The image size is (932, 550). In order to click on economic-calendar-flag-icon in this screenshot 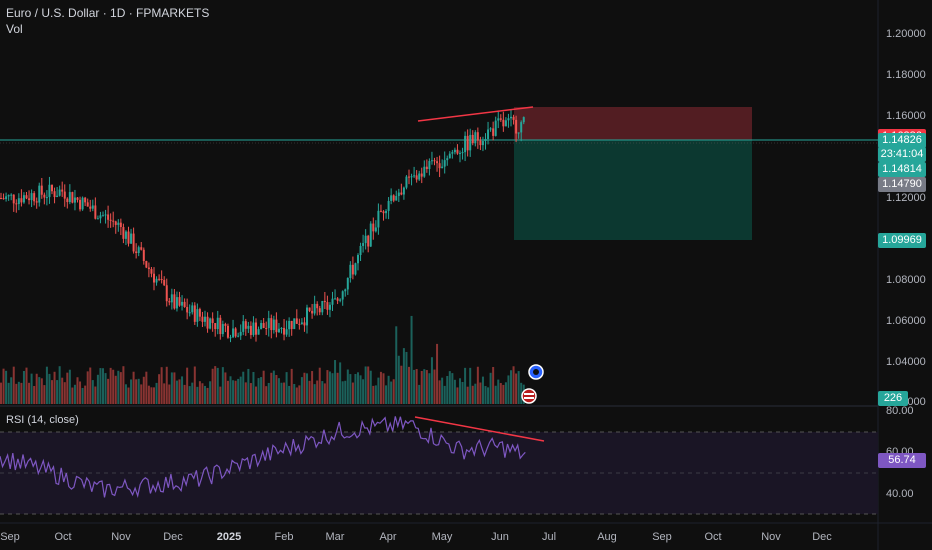, I will do `click(529, 396)`.